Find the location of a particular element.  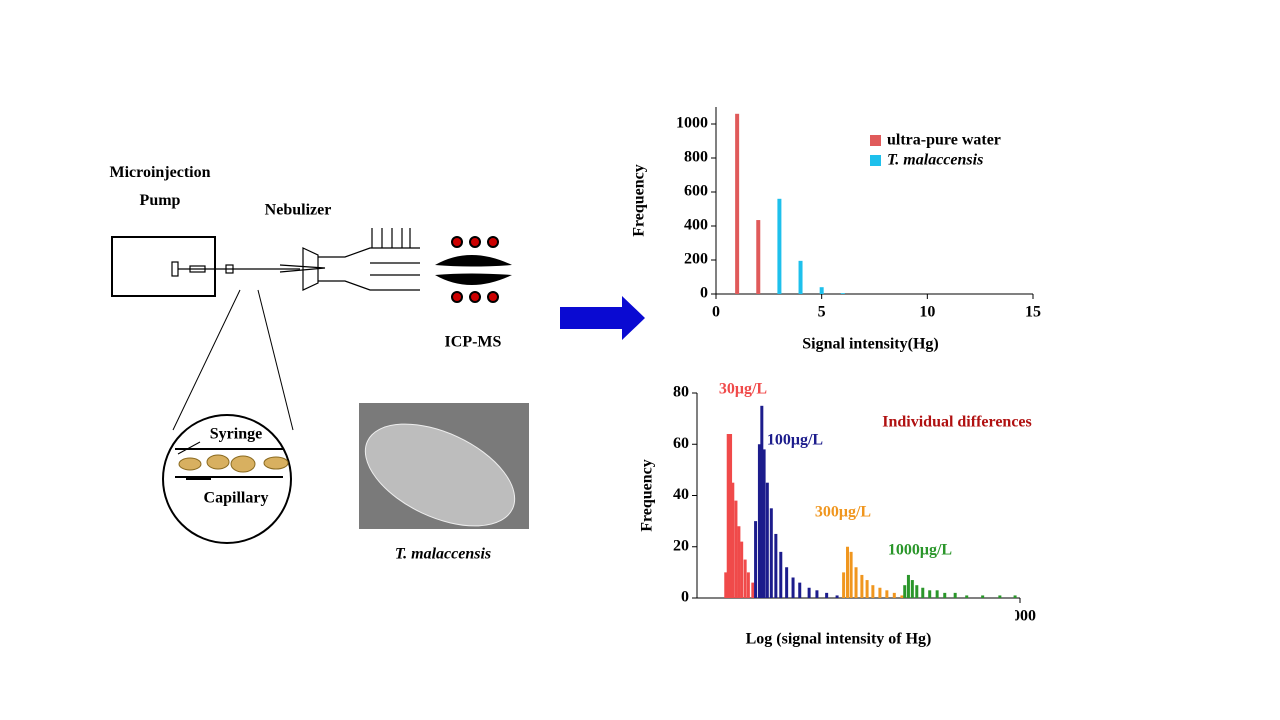

x-tick-label: 5 is located at coordinates (822, 312).